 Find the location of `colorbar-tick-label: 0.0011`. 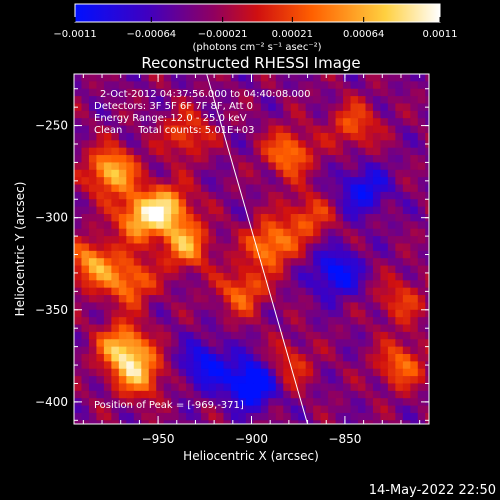

colorbar-tick-label: 0.0011 is located at coordinates (440, 34).